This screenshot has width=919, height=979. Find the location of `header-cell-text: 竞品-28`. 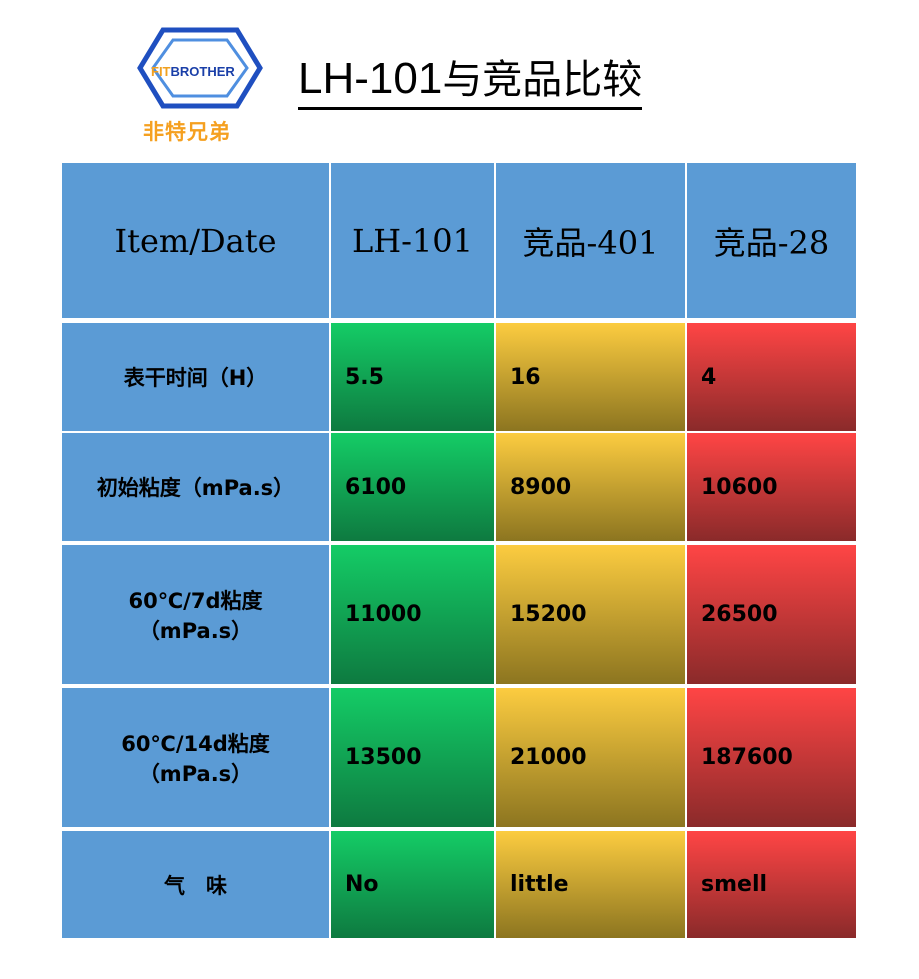

header-cell-text: 竞品-28 is located at coordinates (771, 242).